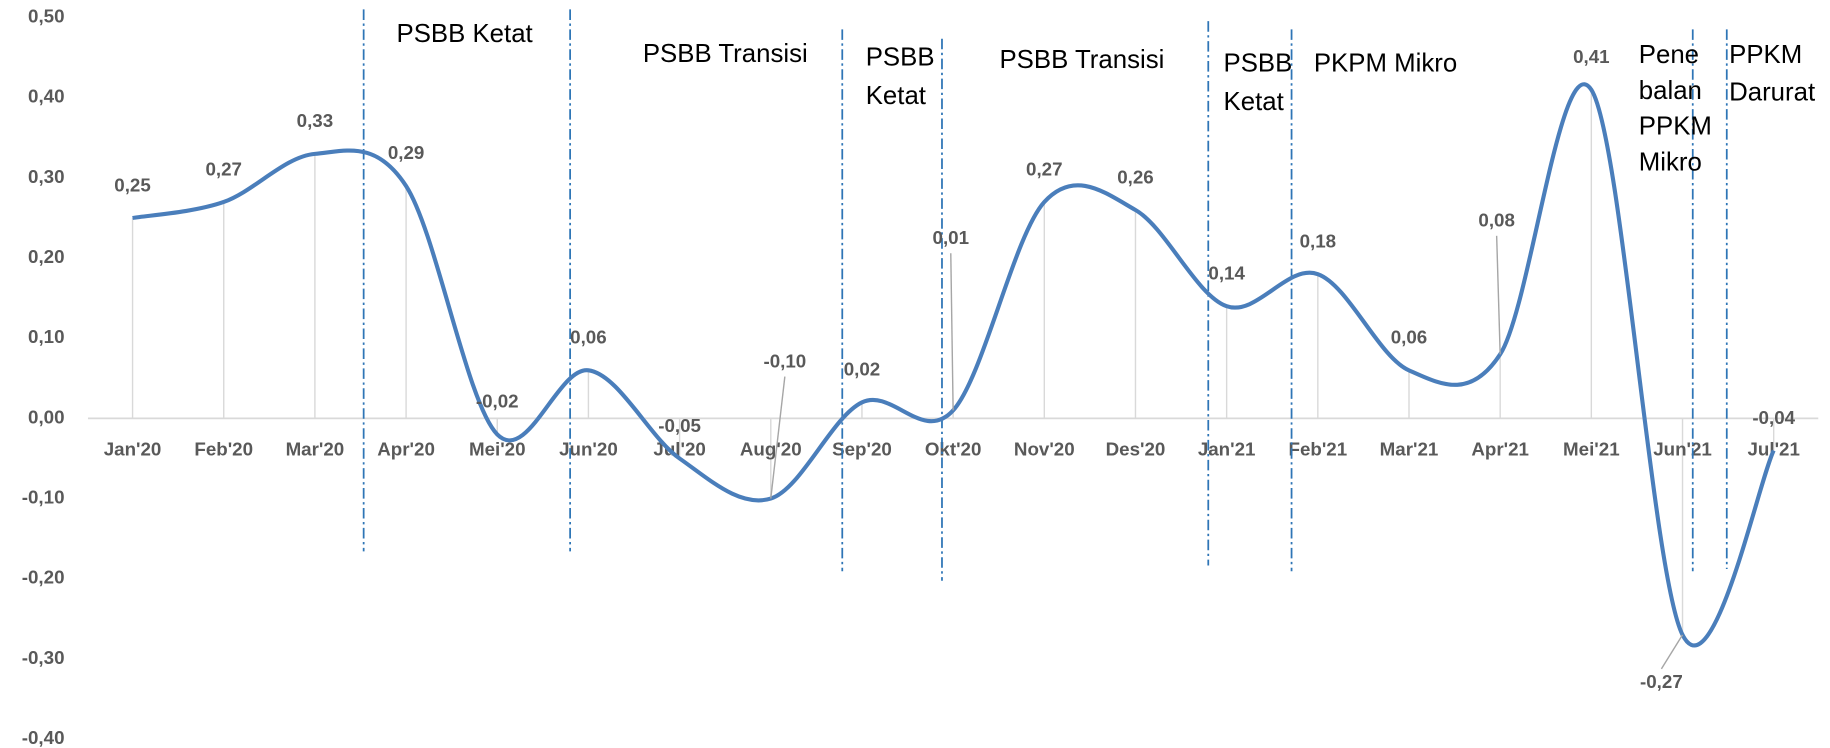  What do you see at coordinates (1385, 63) in the screenshot?
I see `phase-label: PKPM Mikro` at bounding box center [1385, 63].